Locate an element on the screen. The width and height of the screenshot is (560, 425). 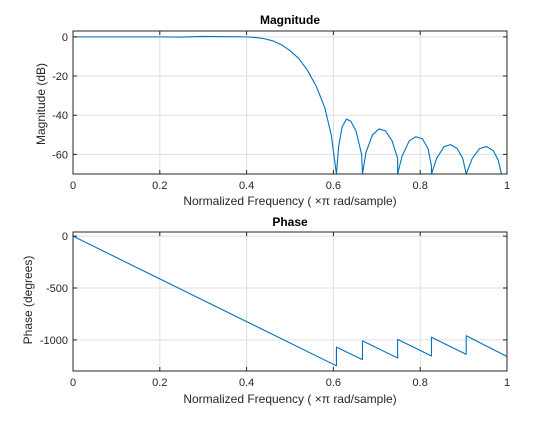
phase-ytick-label-0: 0 is located at coordinates (65, 237).